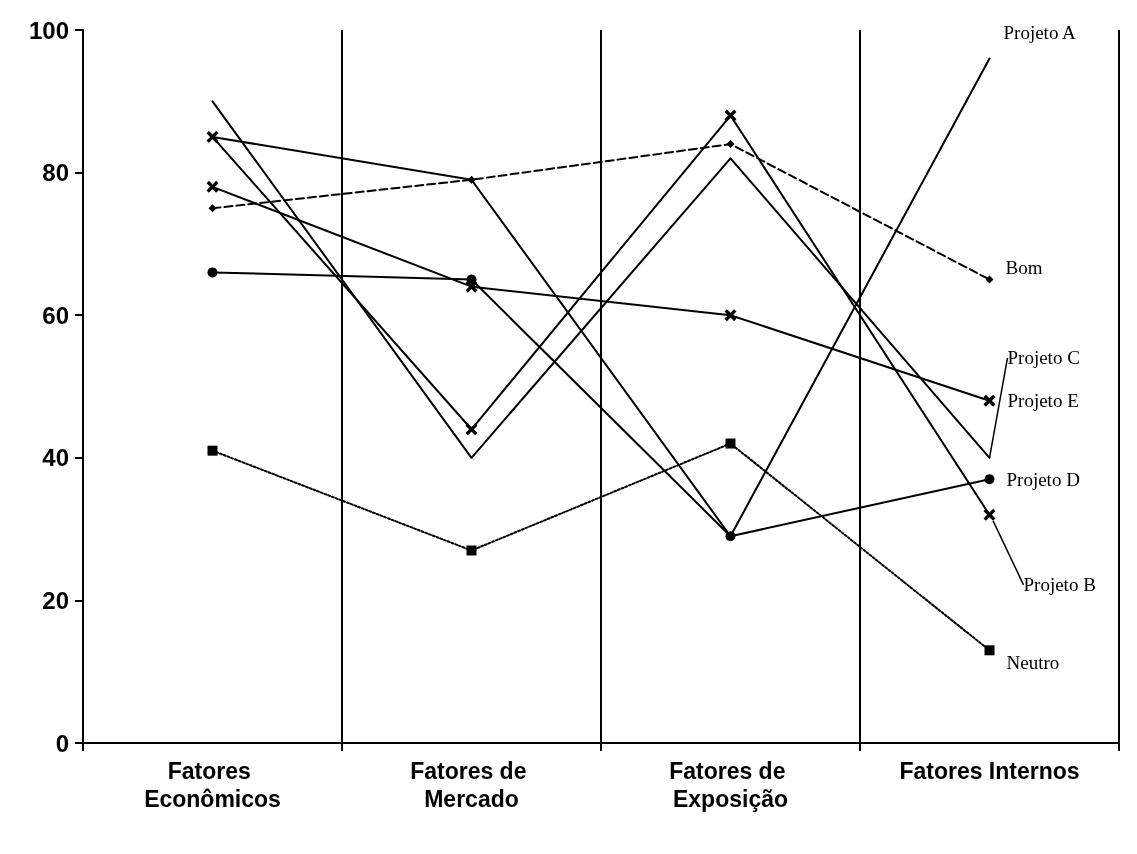  I want to click on y-tick-label: 100, so click(48, 30).